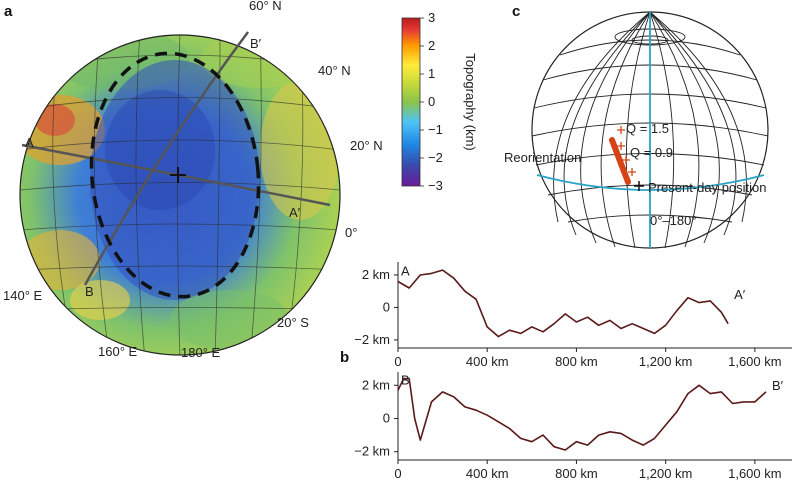 The image size is (800, 485). Describe the element at coordinates (626, 151) in the screenshot. I see `q-markers` at that location.